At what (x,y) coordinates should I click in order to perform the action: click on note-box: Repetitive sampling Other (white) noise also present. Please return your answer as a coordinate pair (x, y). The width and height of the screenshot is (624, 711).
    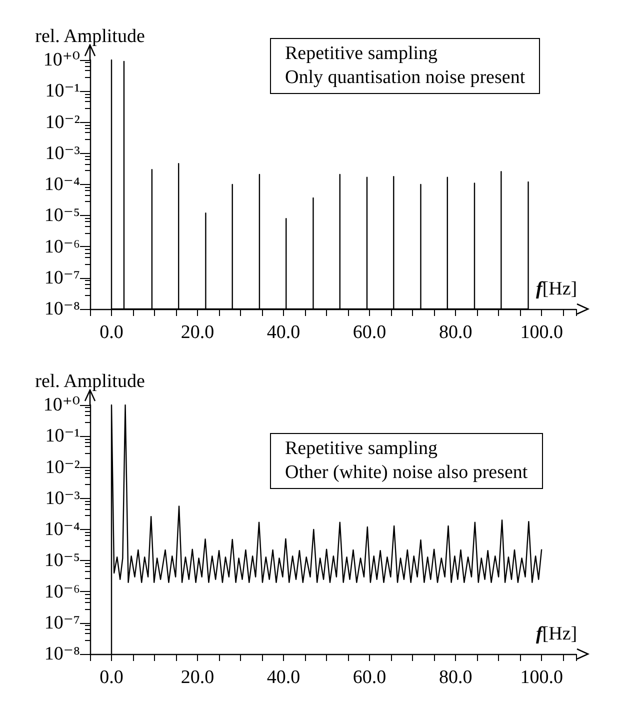
    Looking at the image, I should click on (406, 461).